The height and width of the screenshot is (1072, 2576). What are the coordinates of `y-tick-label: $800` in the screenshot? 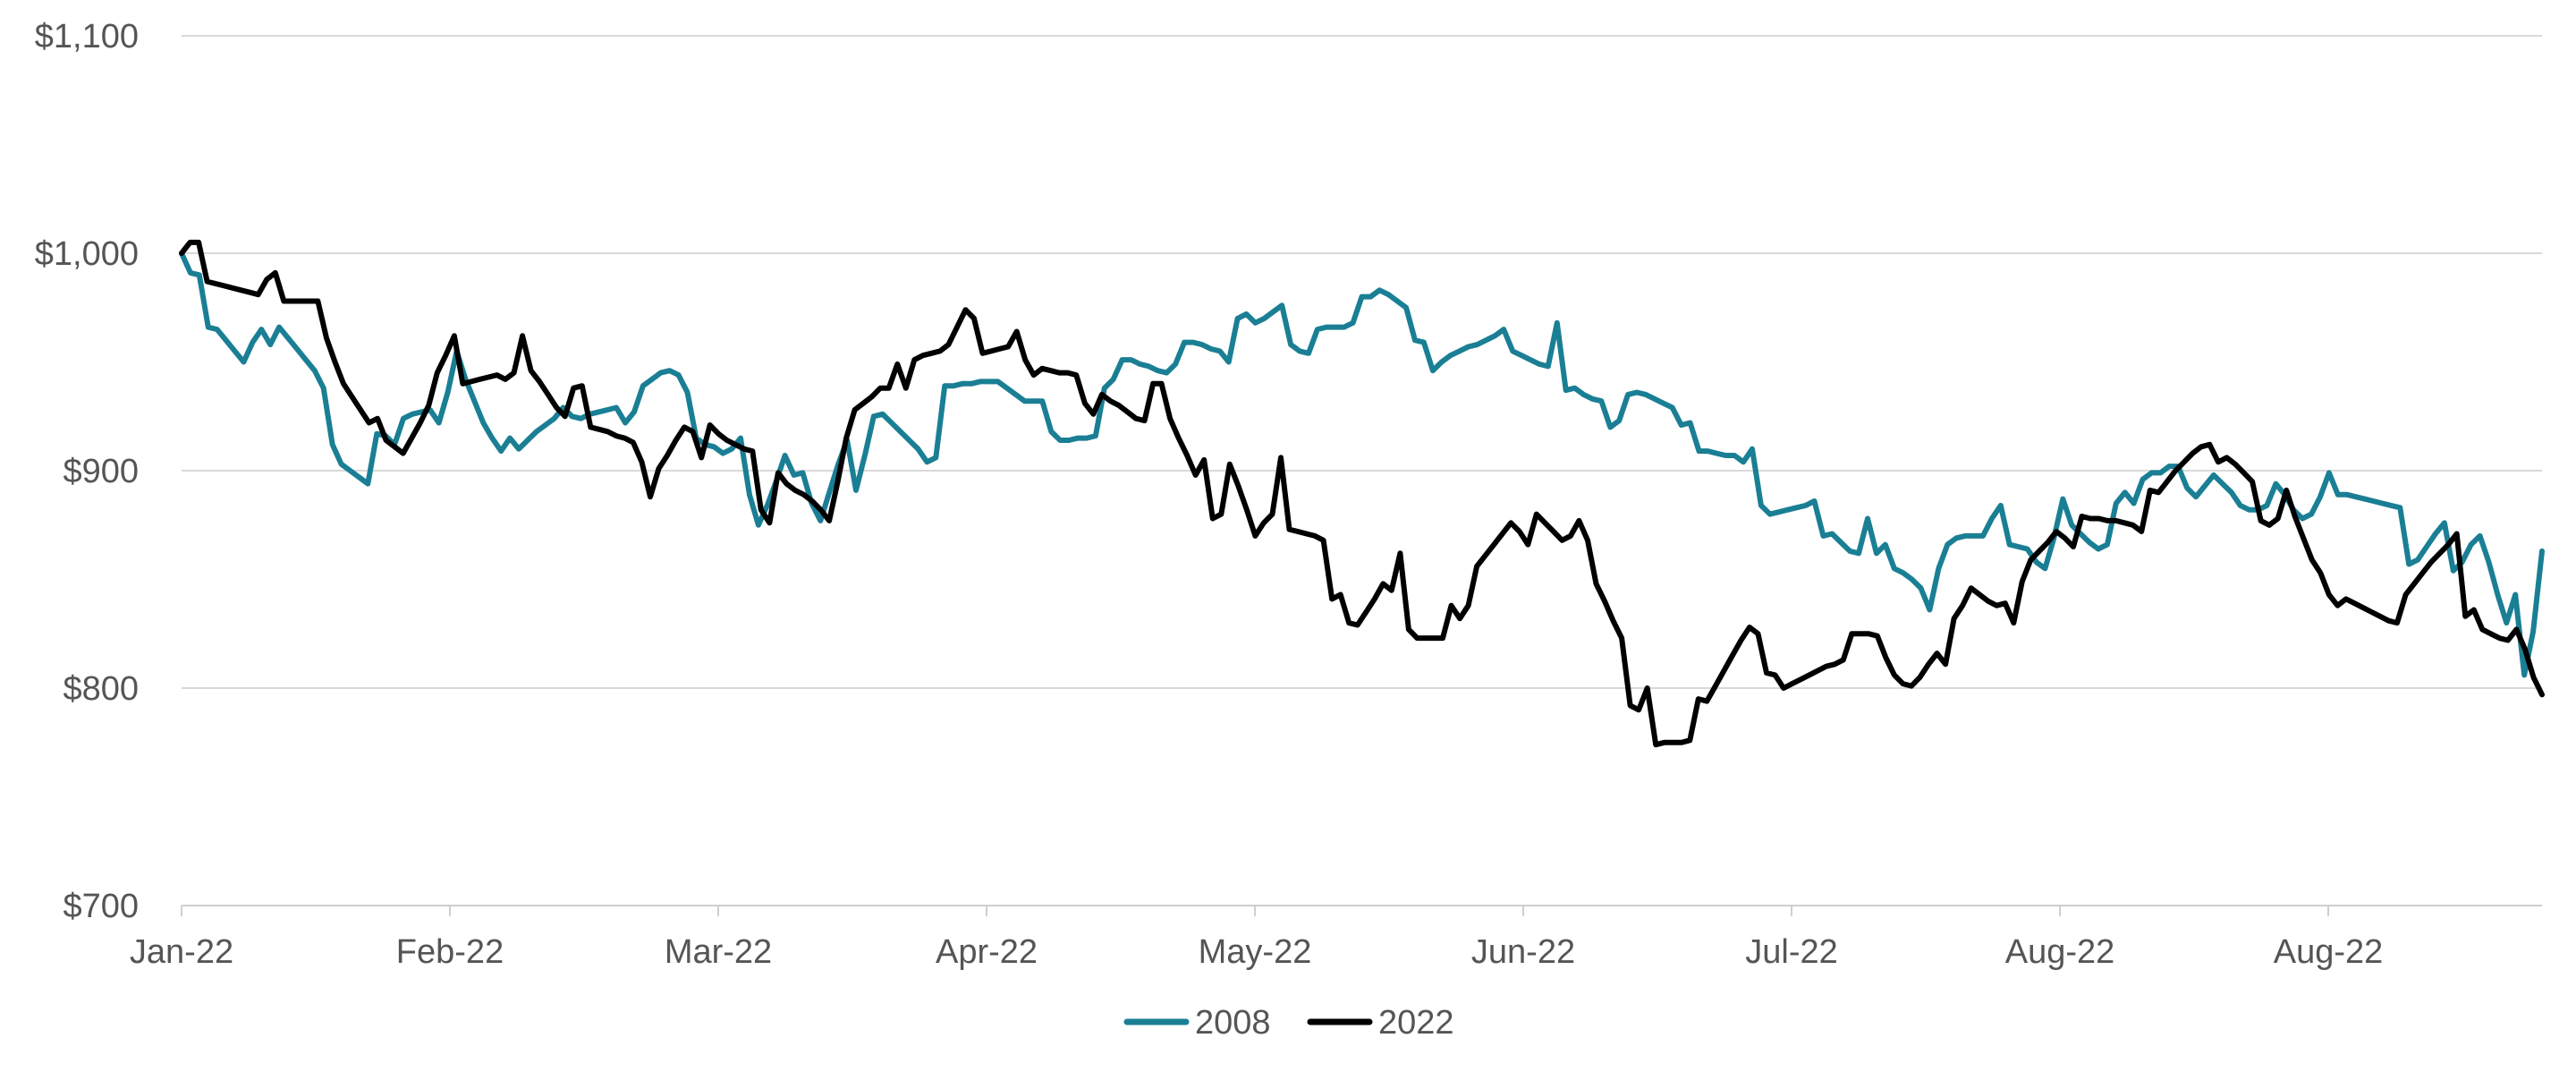 It's located at (101, 689).